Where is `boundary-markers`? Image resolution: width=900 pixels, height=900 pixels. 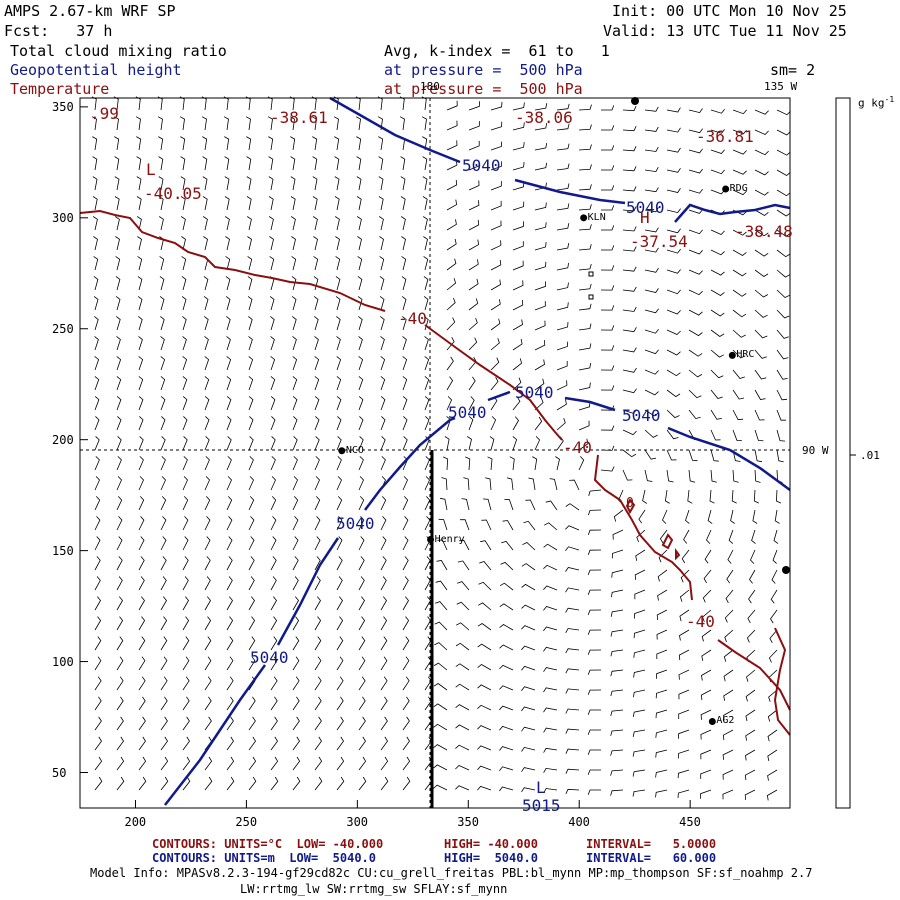 boundary-markers is located at coordinates (689, 335).